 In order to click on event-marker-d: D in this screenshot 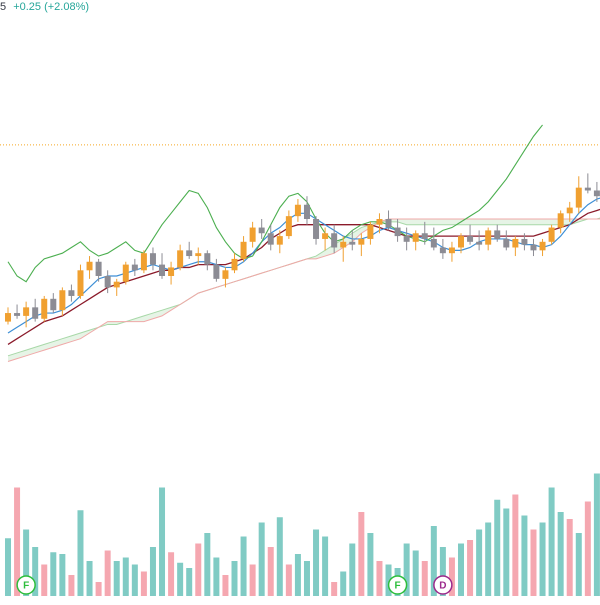, I will do `click(443, 585)`.